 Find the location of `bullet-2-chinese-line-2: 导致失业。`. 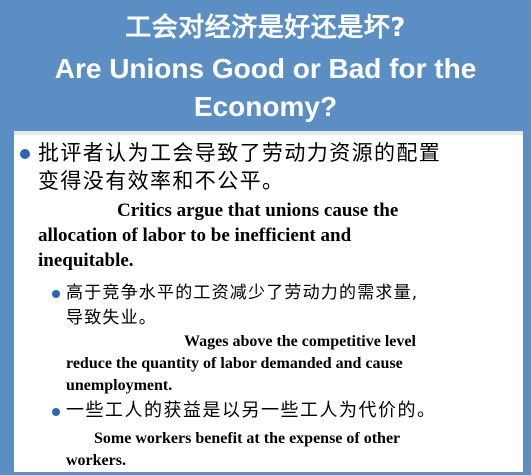

bullet-2-chinese-line-2: 导致失业。 is located at coordinates (111, 318).